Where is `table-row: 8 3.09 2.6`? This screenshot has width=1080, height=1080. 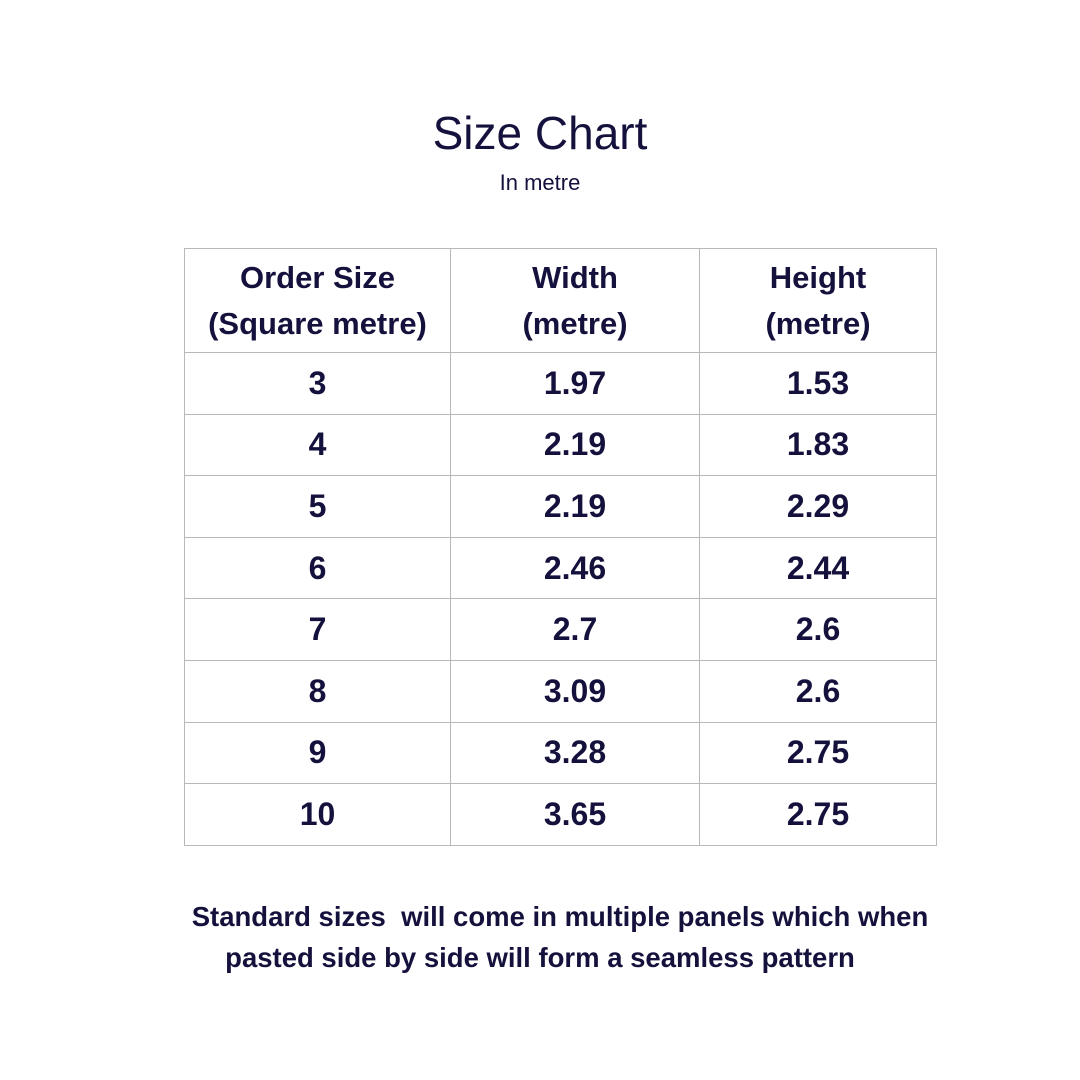
table-row: 8 3.09 2.6 is located at coordinates (560, 691).